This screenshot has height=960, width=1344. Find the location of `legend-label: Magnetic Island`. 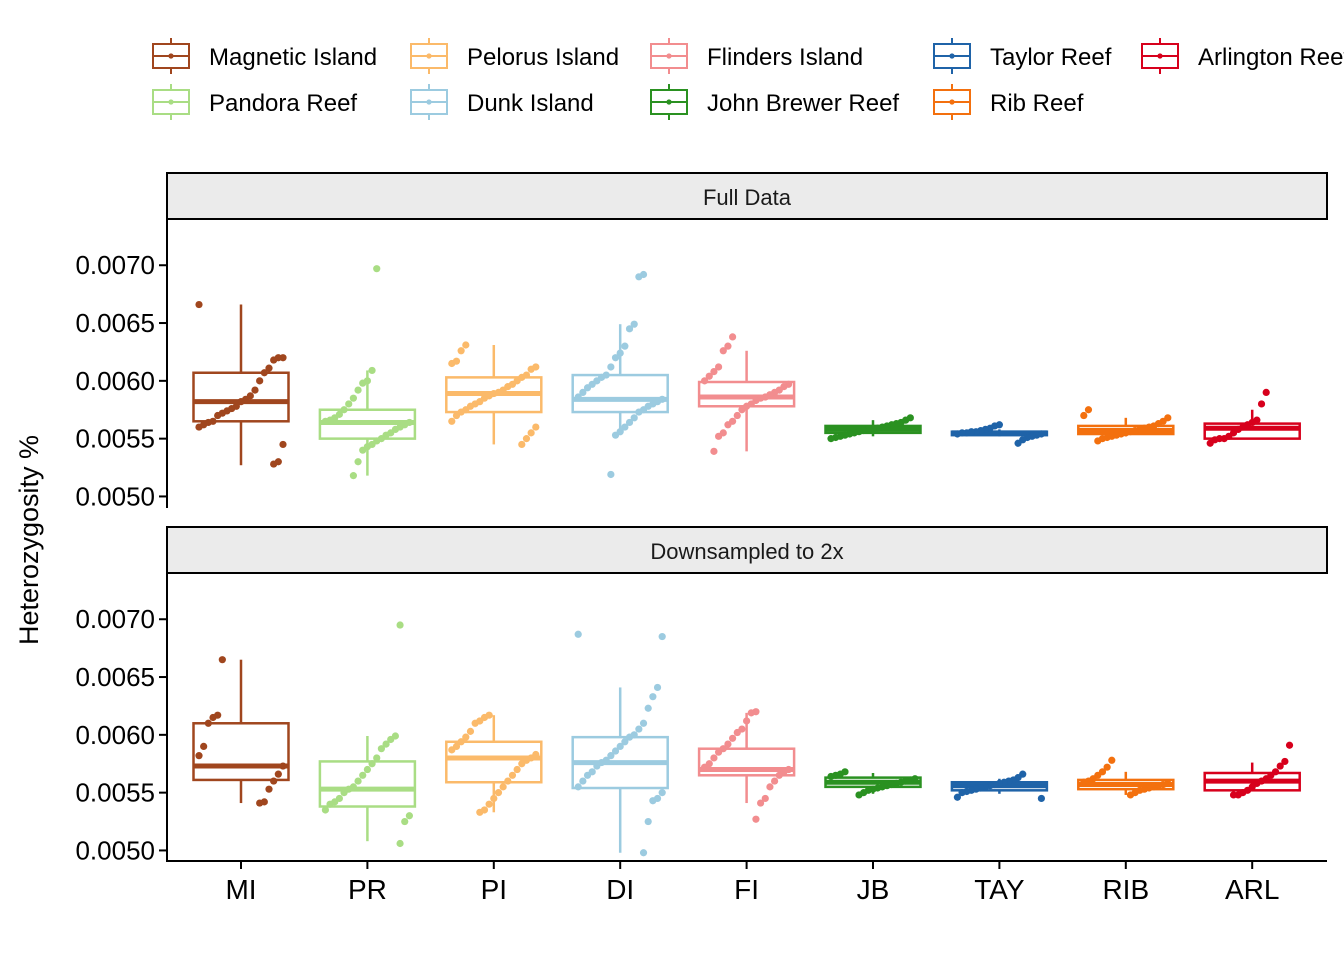

legend-label: Magnetic Island is located at coordinates (293, 57).